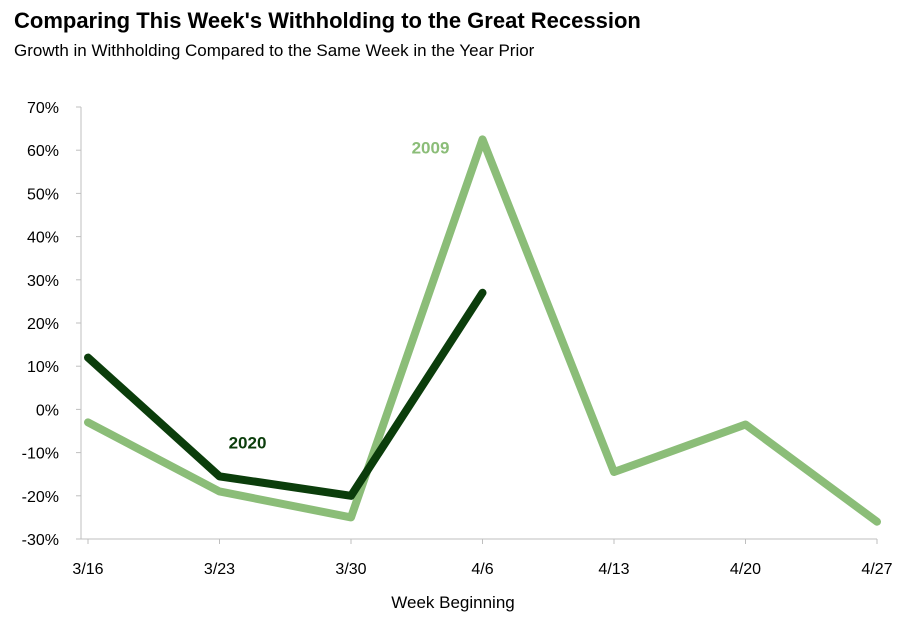 This screenshot has width=916, height=630. I want to click on x-tick-label: 3/30, so click(350, 569).